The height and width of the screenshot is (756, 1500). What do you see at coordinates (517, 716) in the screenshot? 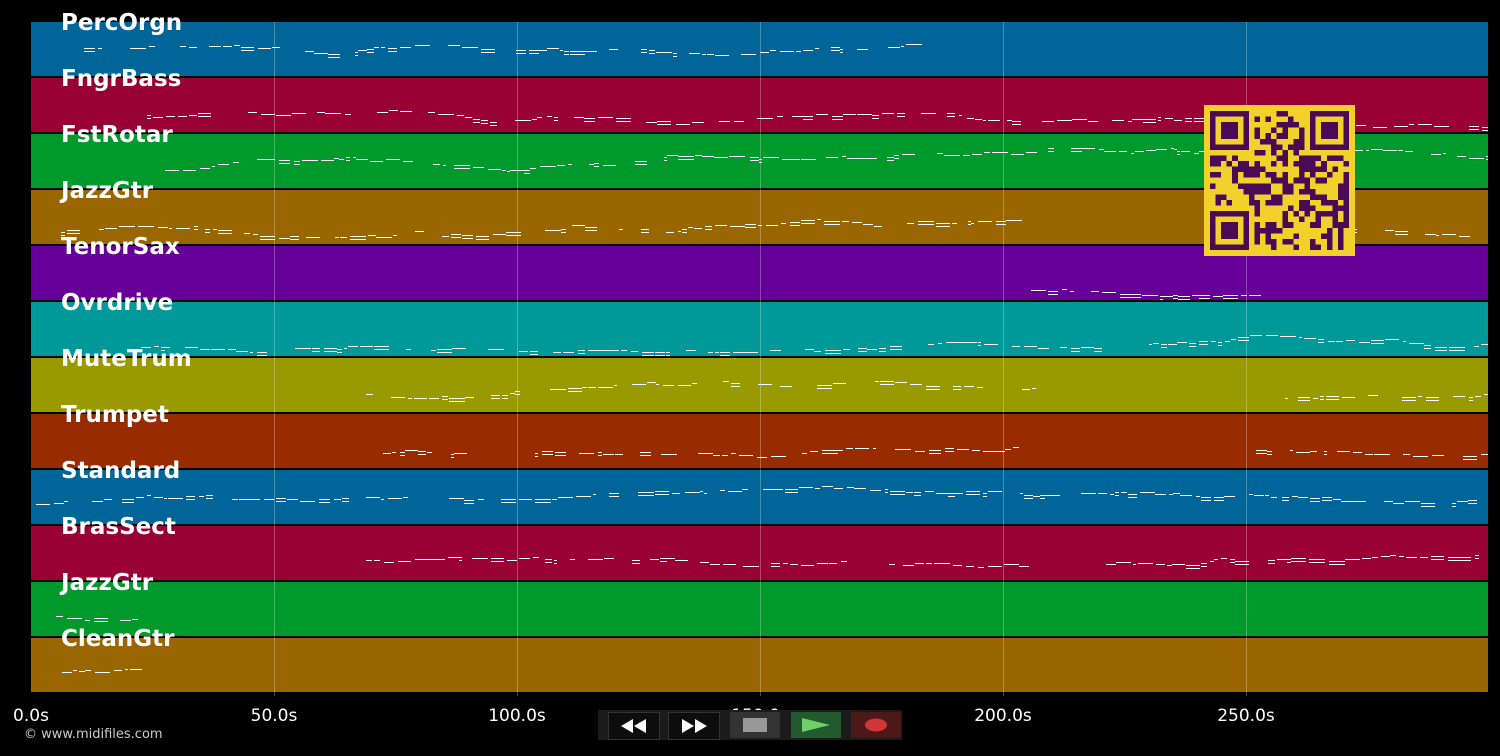
I see `time-tick-label: 100.0s` at bounding box center [517, 716].